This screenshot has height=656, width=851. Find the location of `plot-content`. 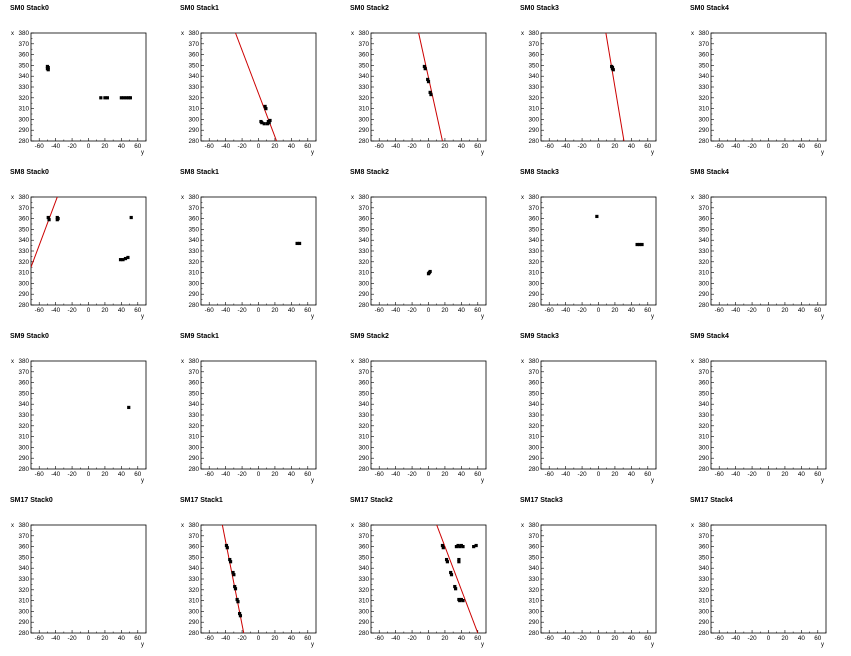

plot-content is located at coordinates (129, 407).